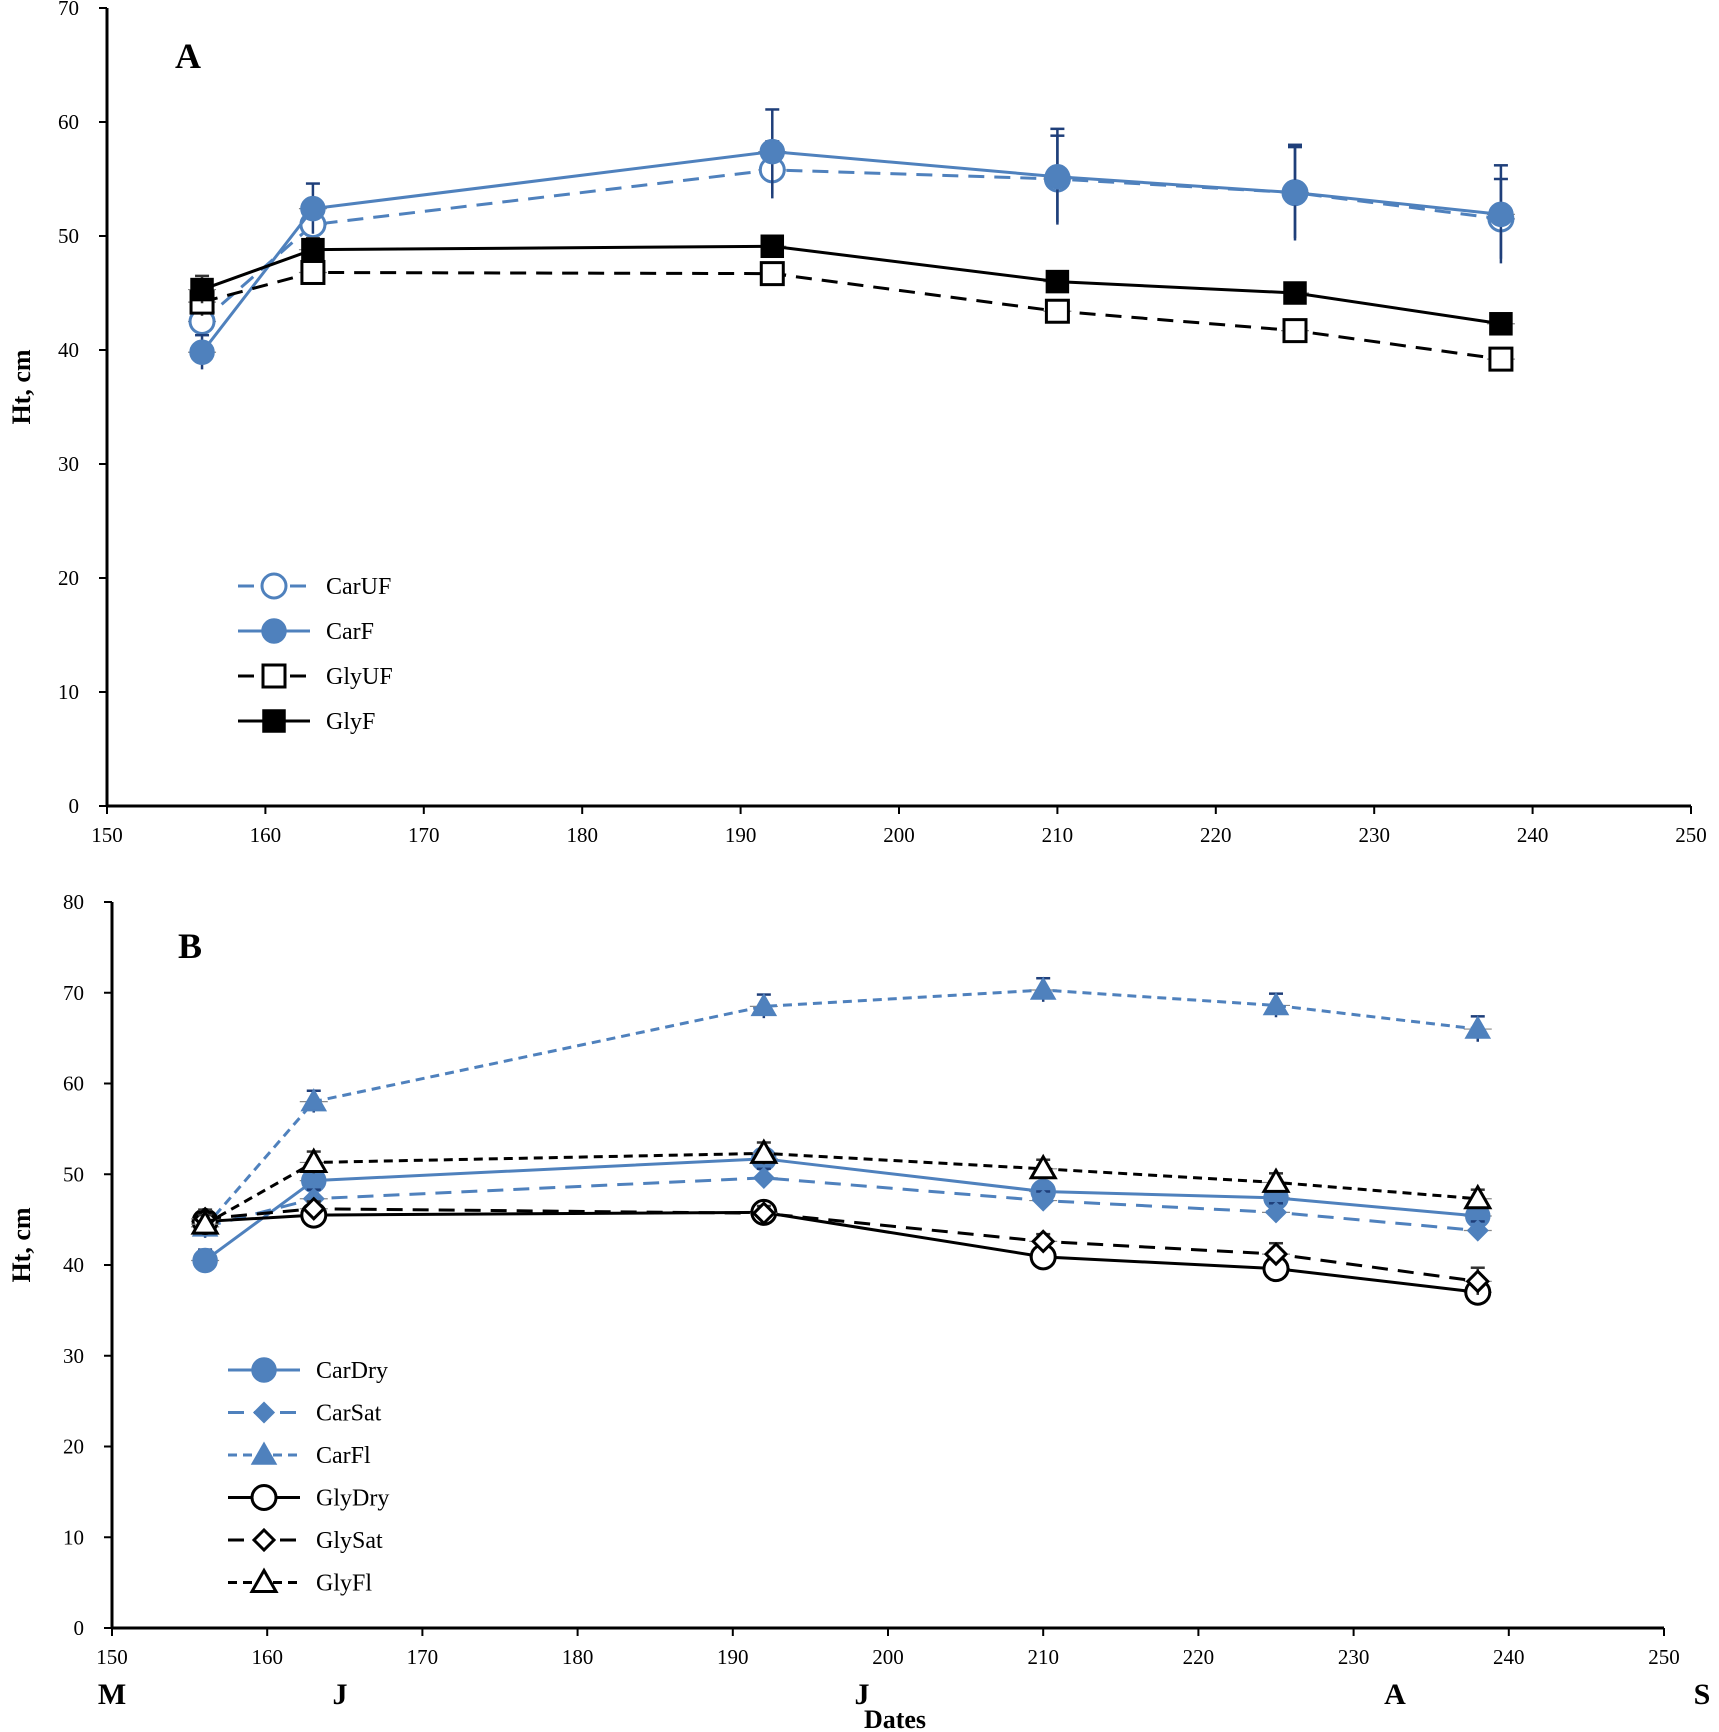 The width and height of the screenshot is (1719, 1732). I want to click on series-CarF, so click(851, 239).